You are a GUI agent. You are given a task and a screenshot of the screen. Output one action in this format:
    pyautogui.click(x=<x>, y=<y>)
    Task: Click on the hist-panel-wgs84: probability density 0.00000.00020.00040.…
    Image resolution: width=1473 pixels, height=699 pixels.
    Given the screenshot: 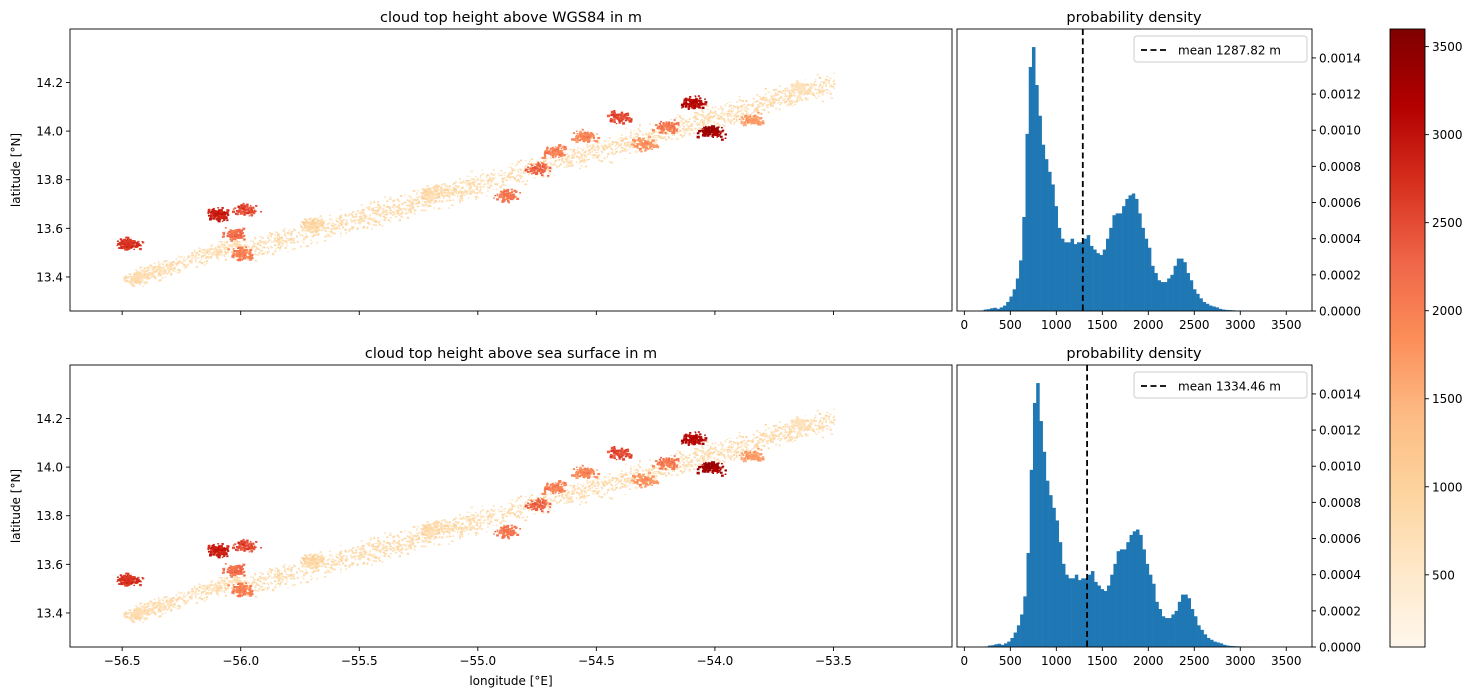 What is the action you would take?
    pyautogui.click(x=1158, y=171)
    